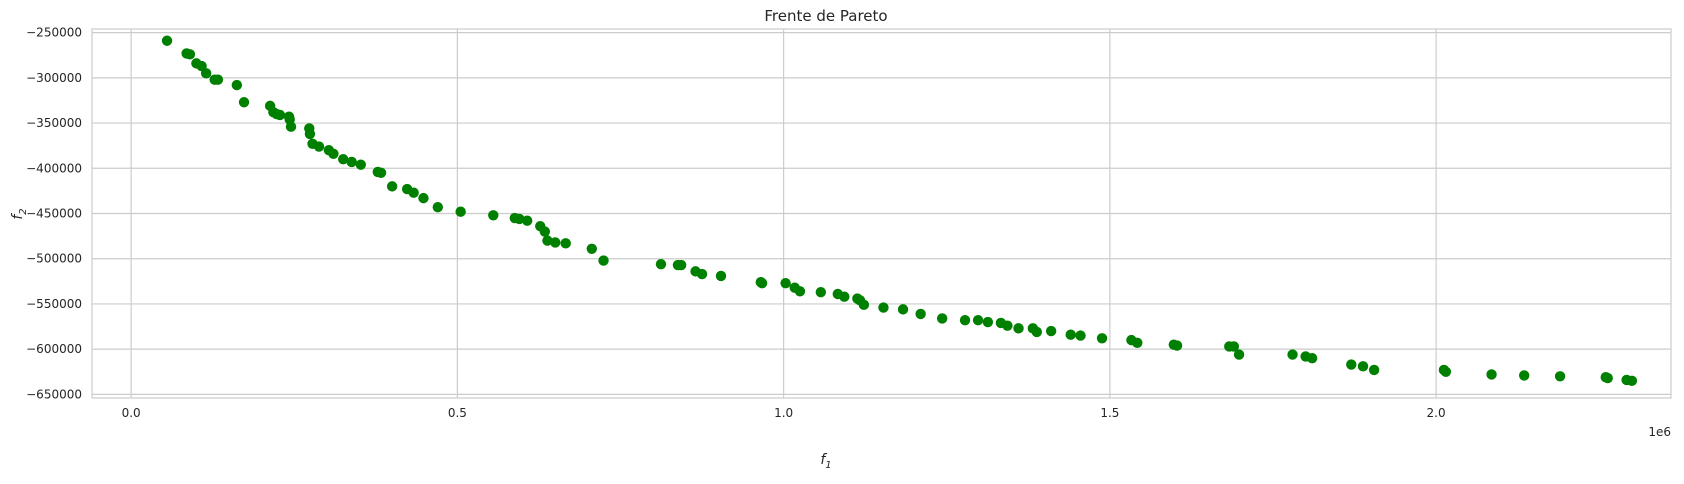 This screenshot has width=1684, height=484. What do you see at coordinates (54, 33) in the screenshot?
I see `y-tick-label: −250000` at bounding box center [54, 33].